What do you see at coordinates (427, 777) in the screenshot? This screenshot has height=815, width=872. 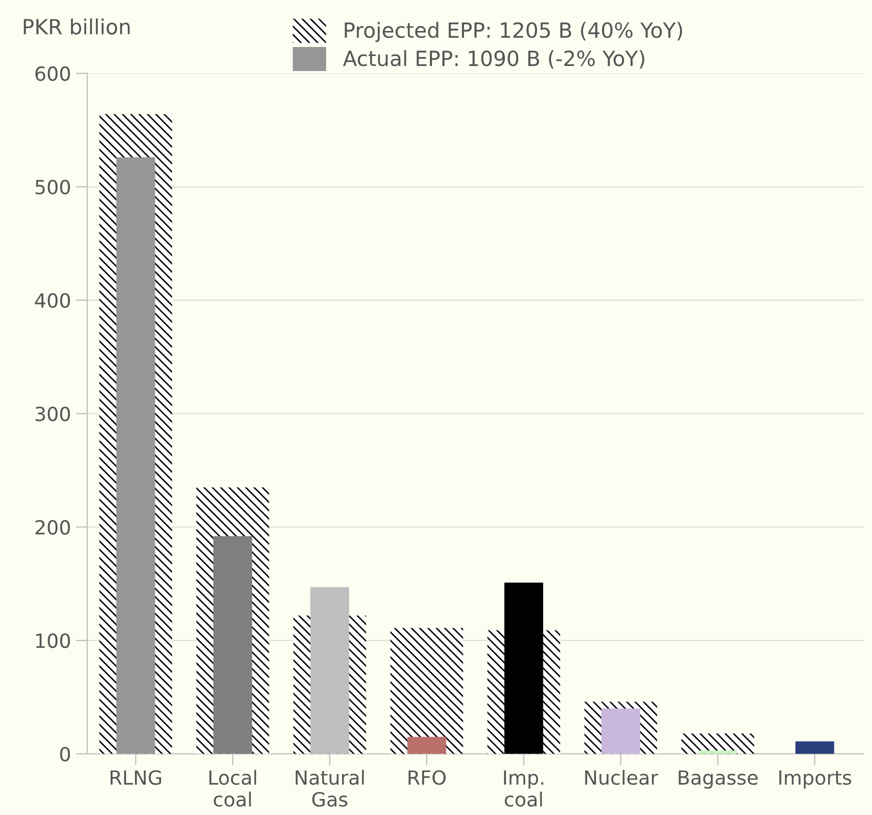 I see `x-tick-label: RFO` at bounding box center [427, 777].